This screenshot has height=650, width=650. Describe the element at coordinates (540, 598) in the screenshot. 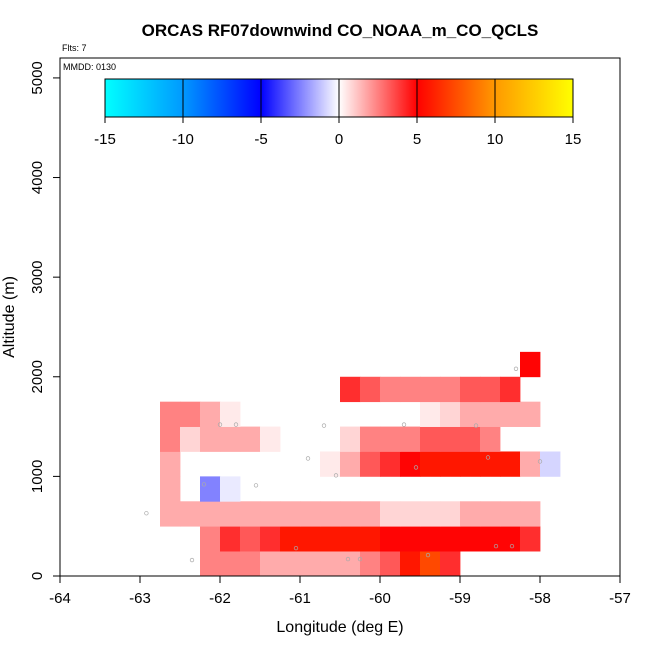

I see `x-tick-label: -58` at that location.